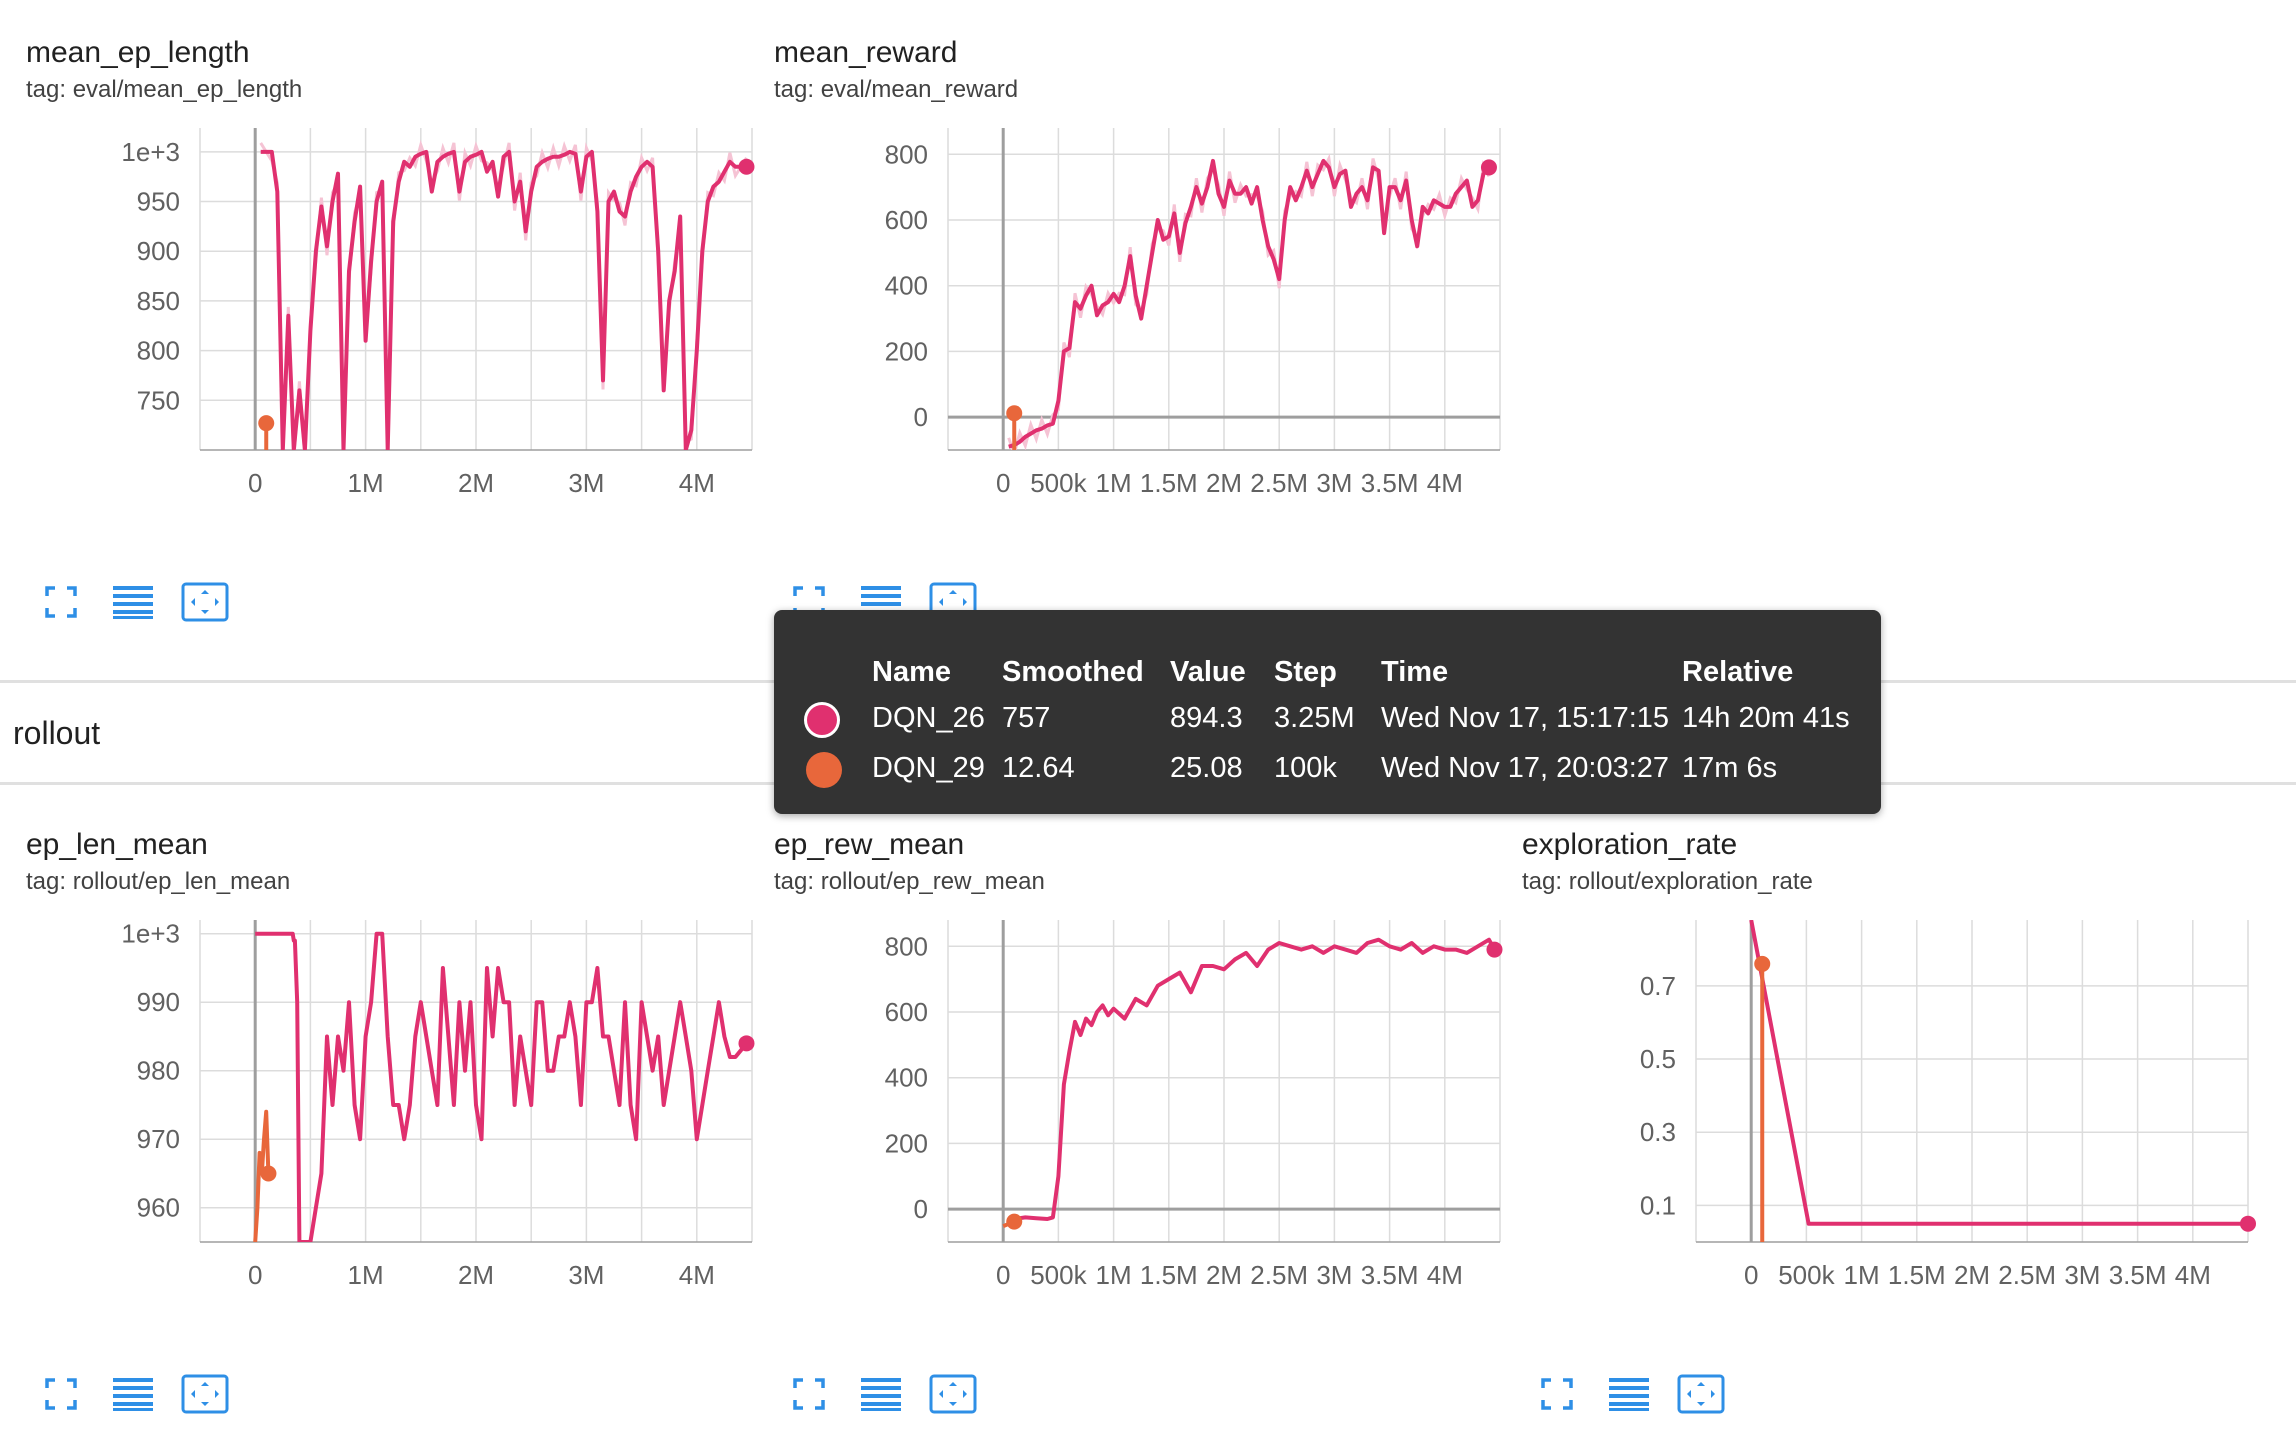 Image resolution: width=2296 pixels, height=1451 pixels. I want to click on tooltip-cell: 757, so click(1026, 718).